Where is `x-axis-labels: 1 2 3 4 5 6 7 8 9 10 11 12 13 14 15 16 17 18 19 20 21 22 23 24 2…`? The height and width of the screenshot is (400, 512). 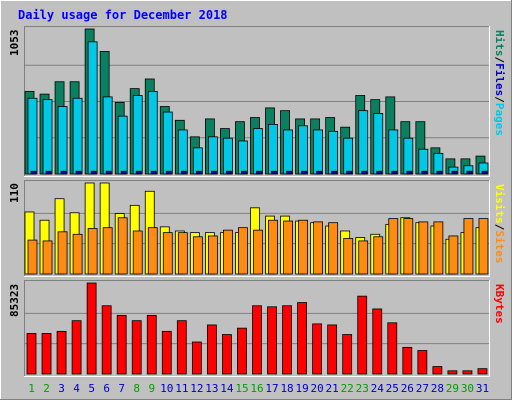
x-axis-labels: 1 2 3 4 5 6 7 8 9 10 11 12 13 14 15 16 17 18 19 20 21 22 23 24 2… is located at coordinates (258, 388).